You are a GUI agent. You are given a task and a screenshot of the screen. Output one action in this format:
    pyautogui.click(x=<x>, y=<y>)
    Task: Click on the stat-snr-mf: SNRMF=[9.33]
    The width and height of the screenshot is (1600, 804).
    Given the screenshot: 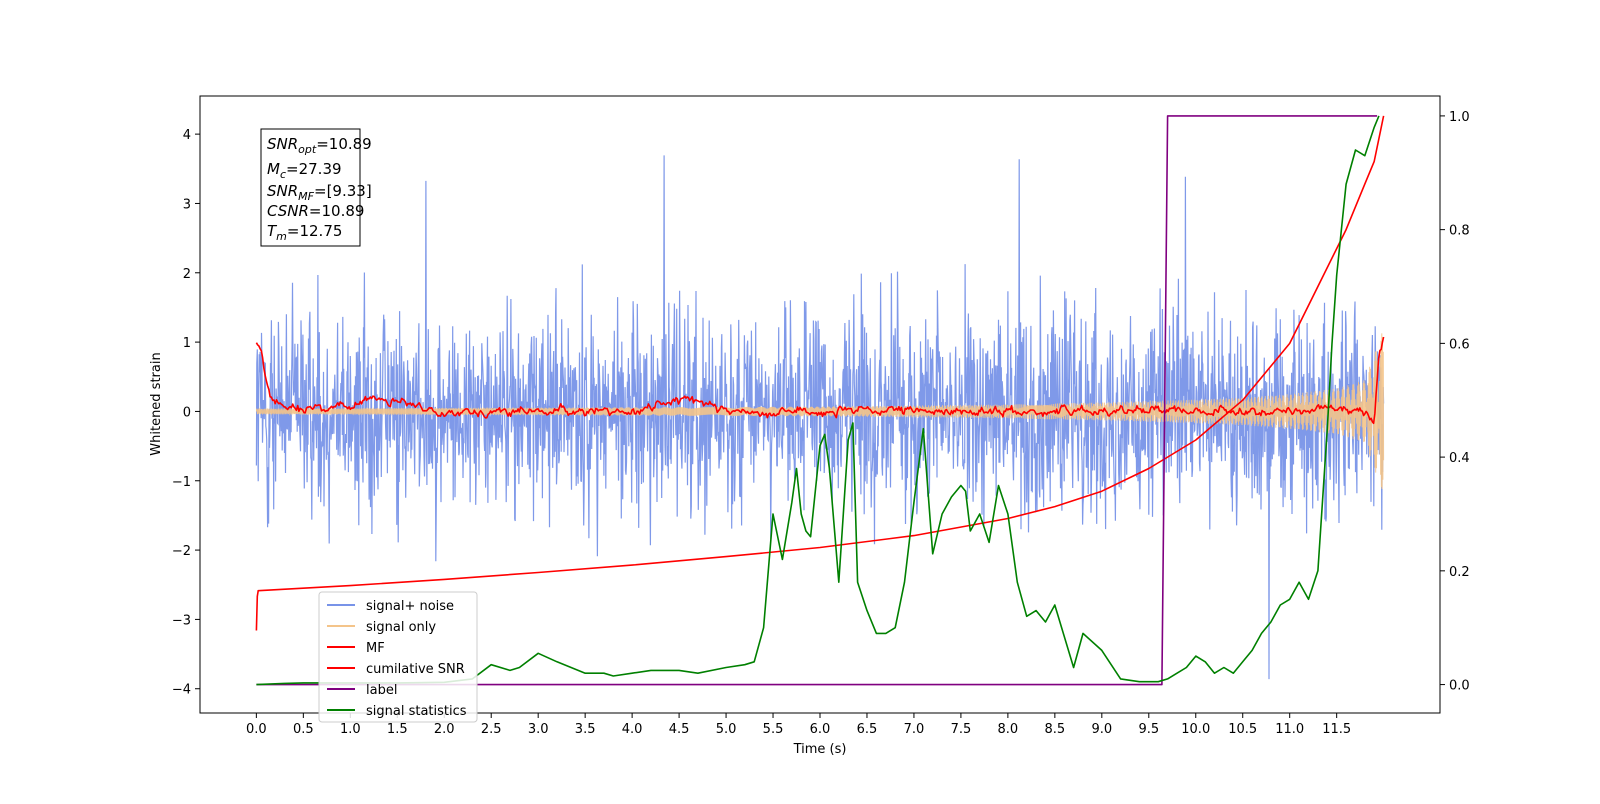 What is the action you would take?
    pyautogui.click(x=319, y=192)
    